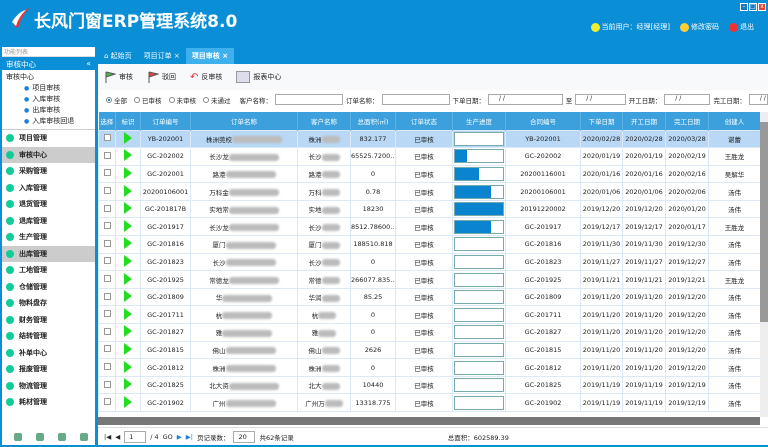 This screenshot has width=768, height=447. What do you see at coordinates (687, 99) in the screenshot?
I see `start-date-input: / /` at bounding box center [687, 99].